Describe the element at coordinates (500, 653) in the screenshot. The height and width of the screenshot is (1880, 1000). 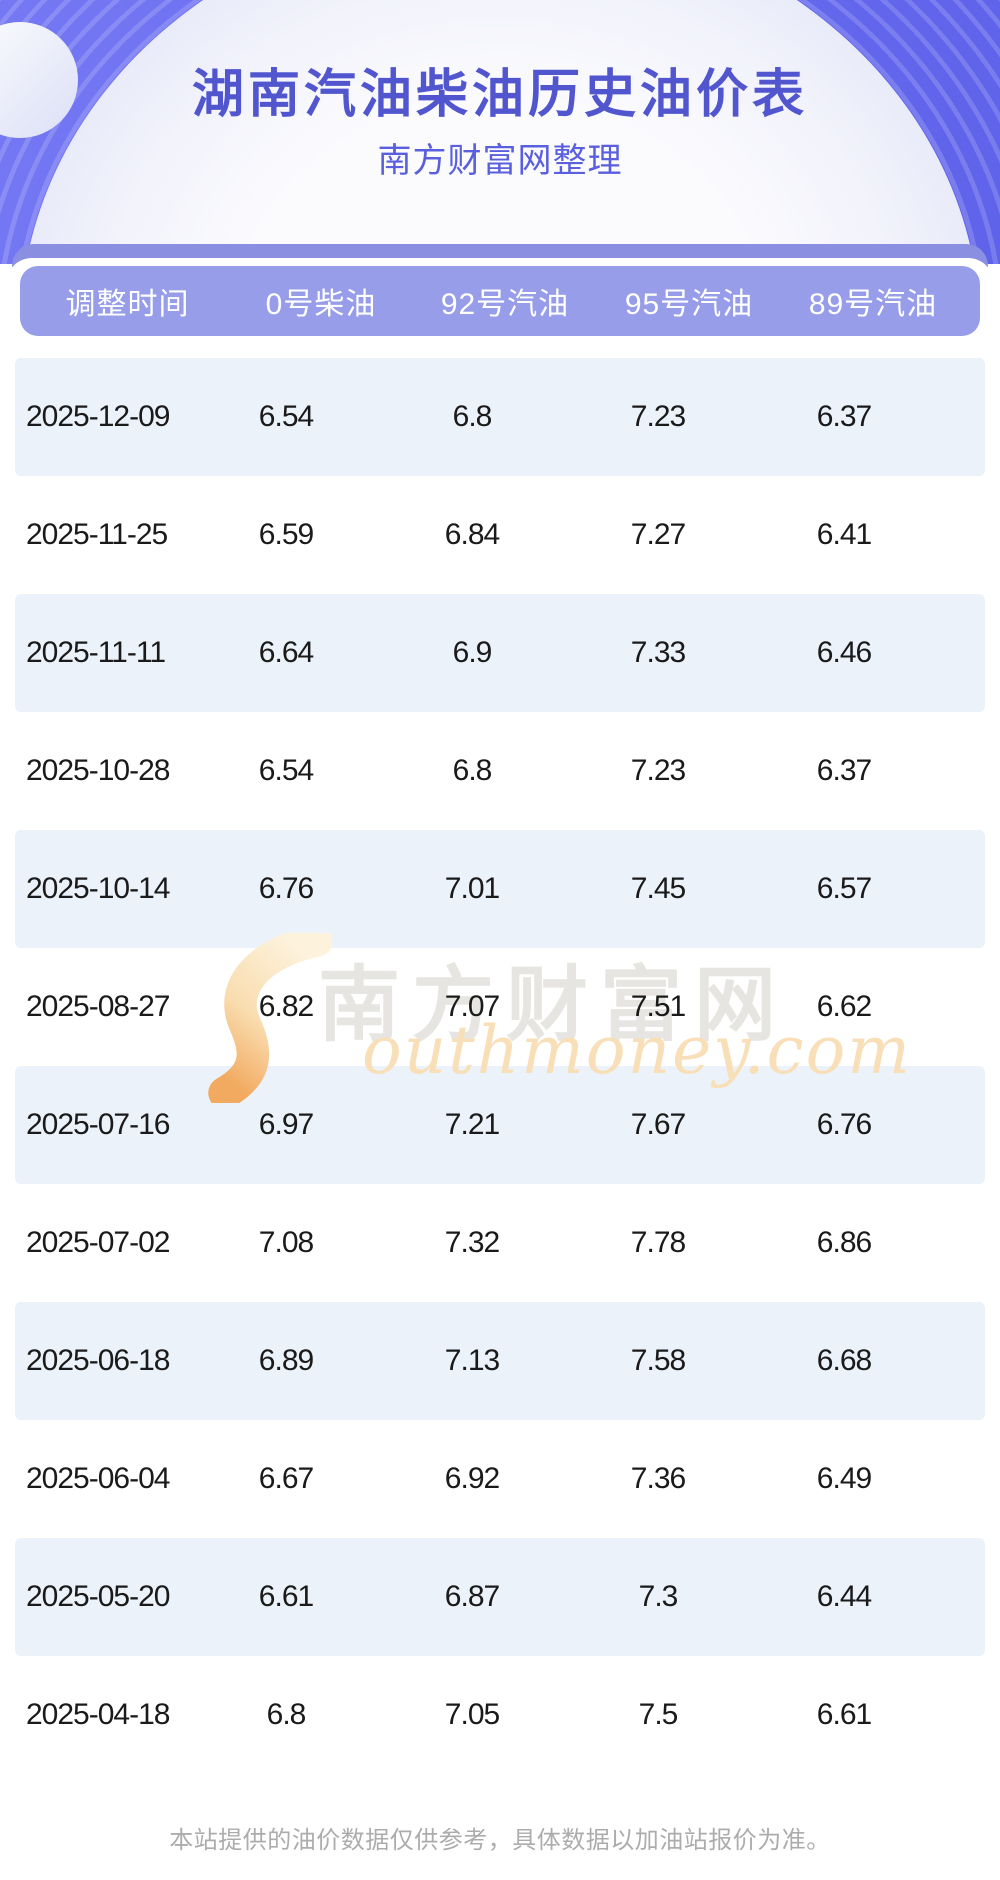
I see `table-row: 2025-11-11 6.64 6.9 7.33 6.46` at that location.